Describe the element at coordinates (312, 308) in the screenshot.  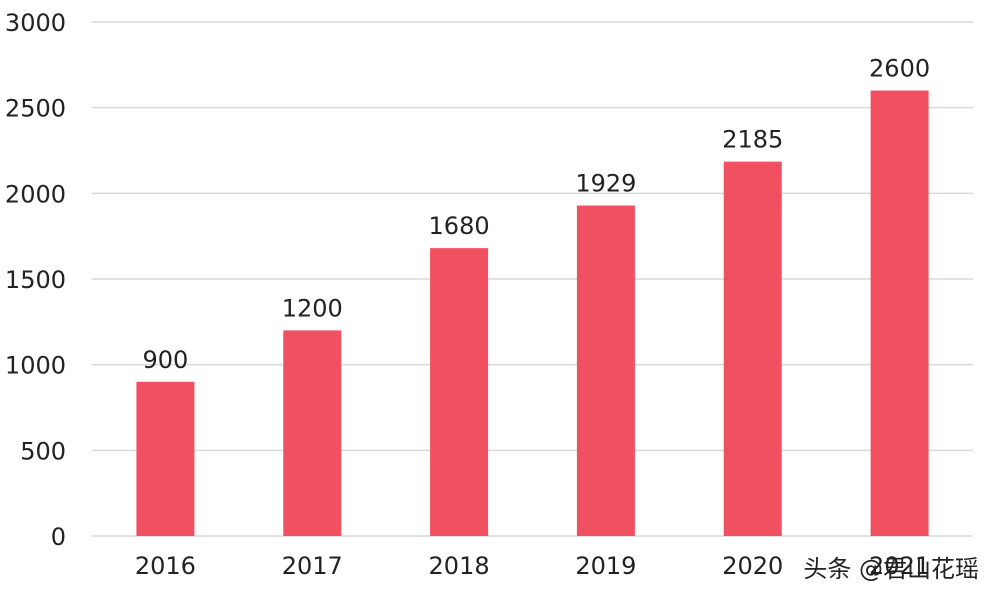
I see `data-label-2017: 1200` at that location.